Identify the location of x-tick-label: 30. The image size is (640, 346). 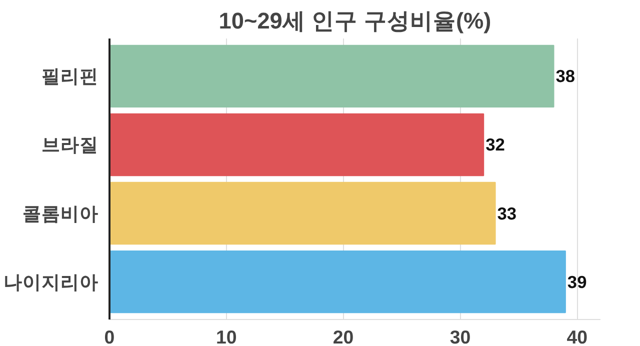
(460, 336).